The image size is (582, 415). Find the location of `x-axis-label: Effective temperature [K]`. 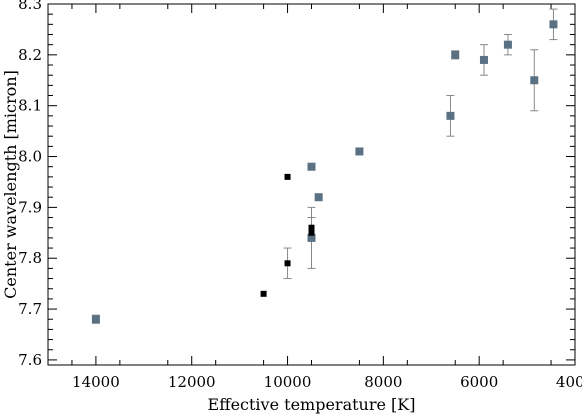

x-axis-label: Effective temperature [K] is located at coordinates (312, 404).